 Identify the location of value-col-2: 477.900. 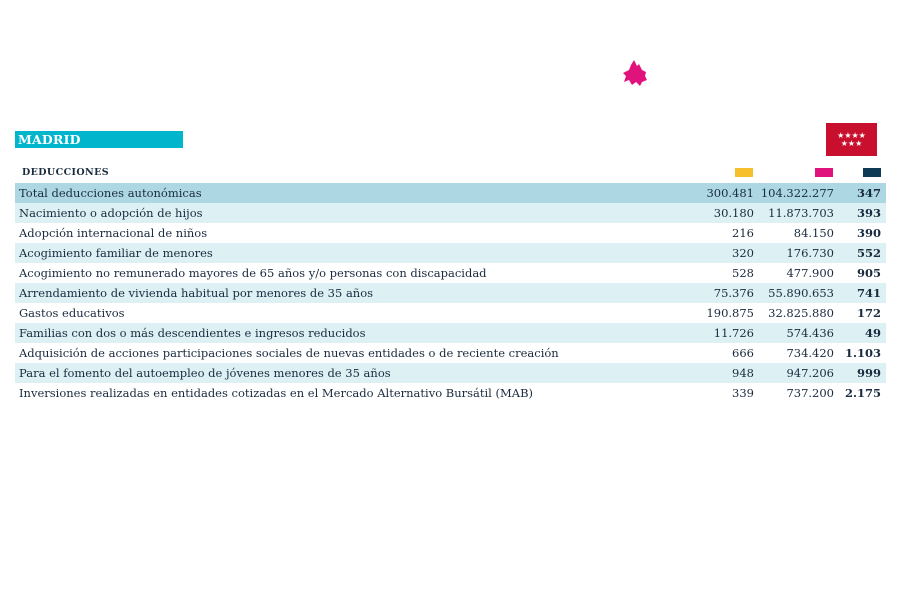
(810, 273).